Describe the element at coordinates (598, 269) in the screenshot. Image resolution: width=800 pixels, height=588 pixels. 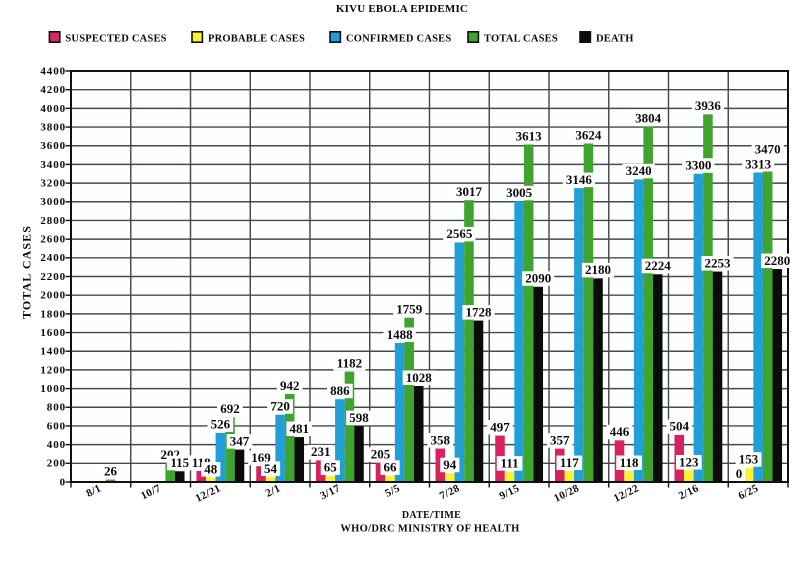
I see `svg-text: 2180` at that location.